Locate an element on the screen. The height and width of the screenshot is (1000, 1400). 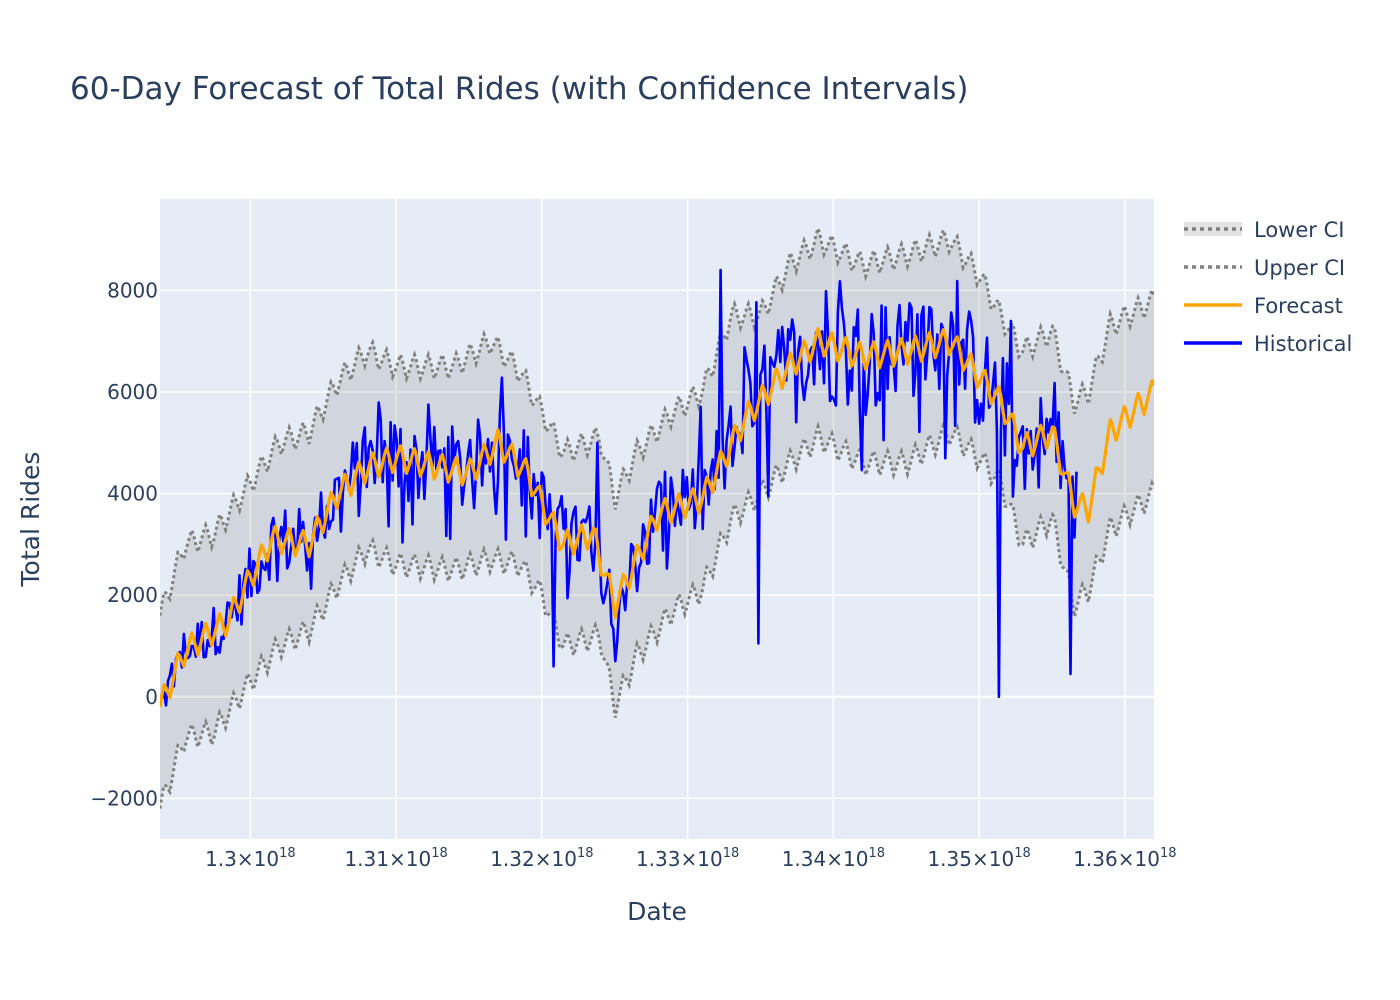
legend-item-forecast: Forecast is located at coordinates (1263, 306).